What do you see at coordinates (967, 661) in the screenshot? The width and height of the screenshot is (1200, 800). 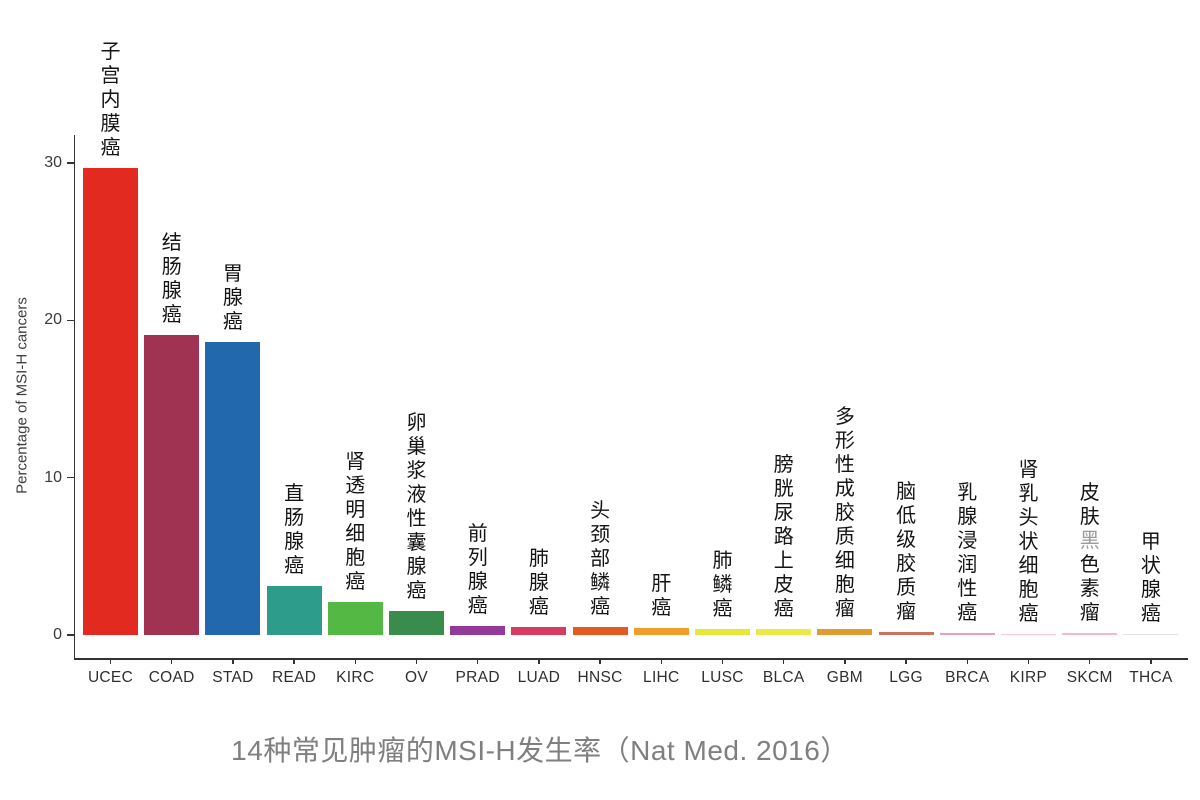 I see `x-tick-mark-BRCA` at bounding box center [967, 661].